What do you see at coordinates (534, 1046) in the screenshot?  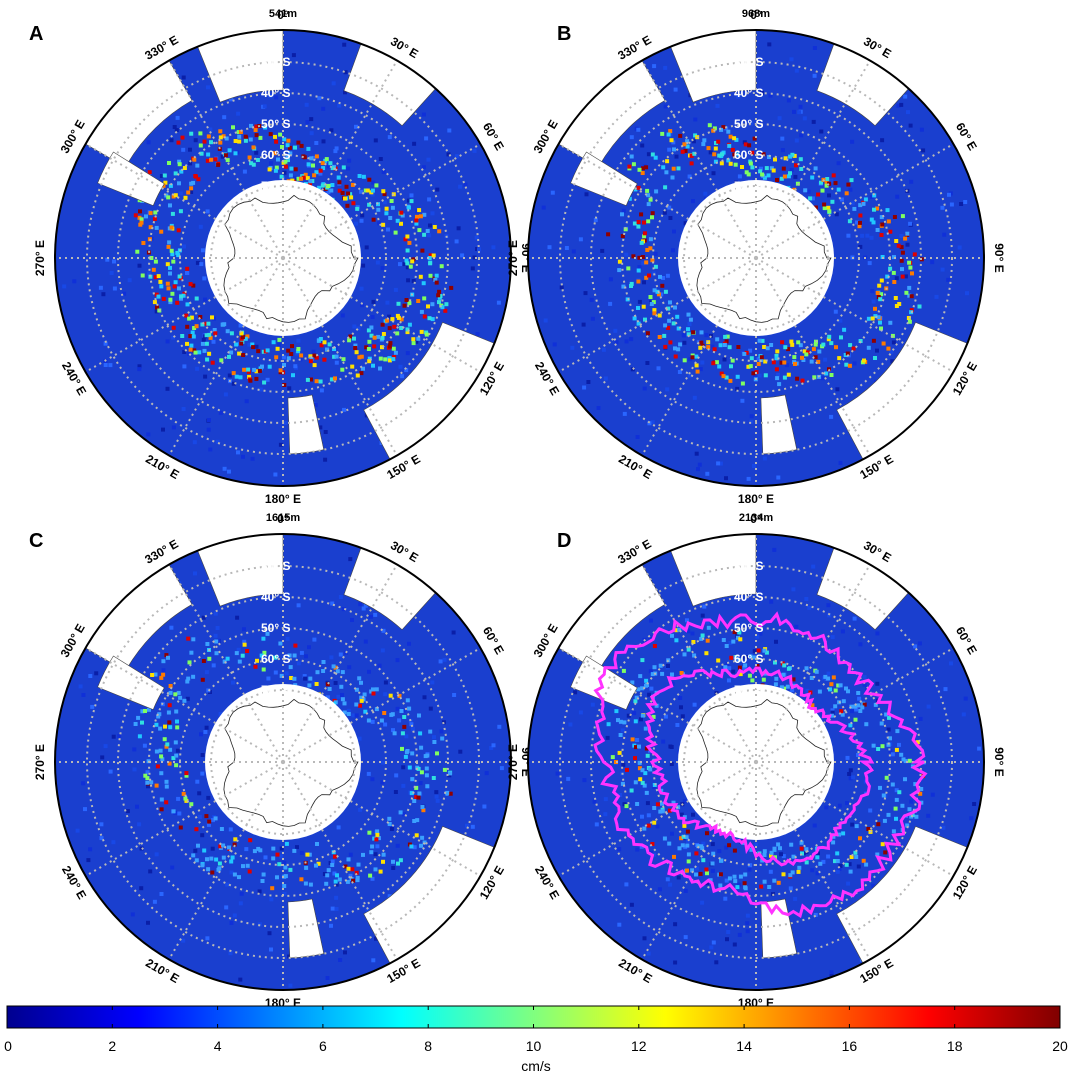 I see `colorbar-tick-label: 10` at bounding box center [534, 1046].